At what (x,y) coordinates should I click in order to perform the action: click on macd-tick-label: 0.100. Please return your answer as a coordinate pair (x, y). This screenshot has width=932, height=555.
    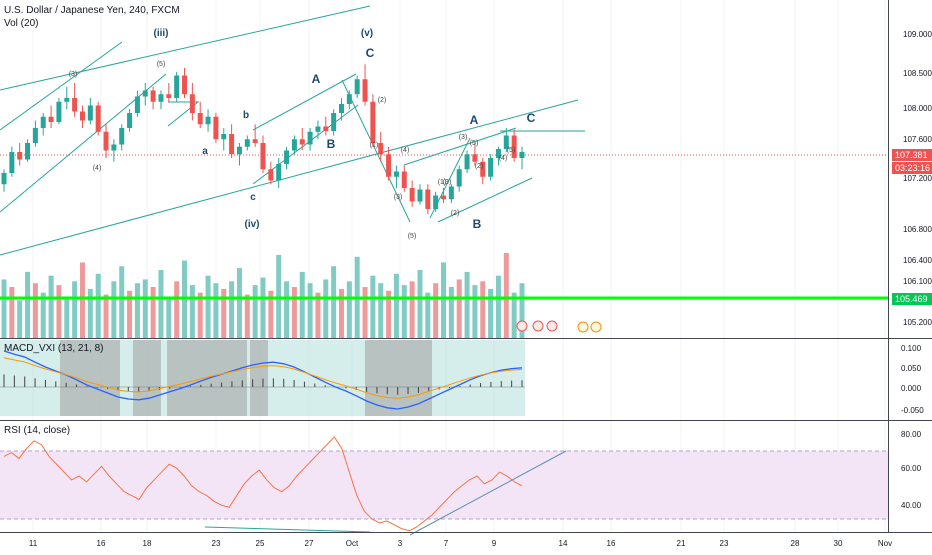
    Looking at the image, I should click on (911, 348).